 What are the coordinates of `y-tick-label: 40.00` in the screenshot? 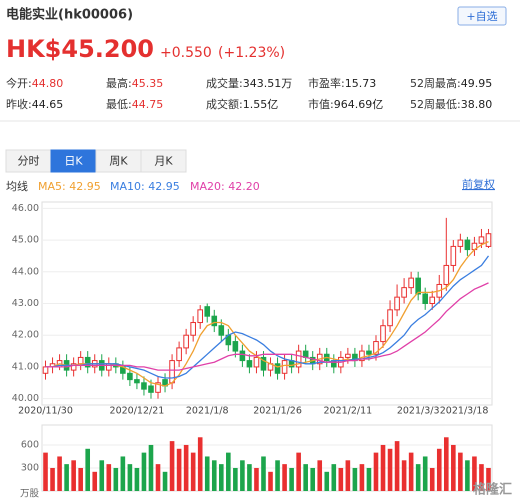 It's located at (25, 398).